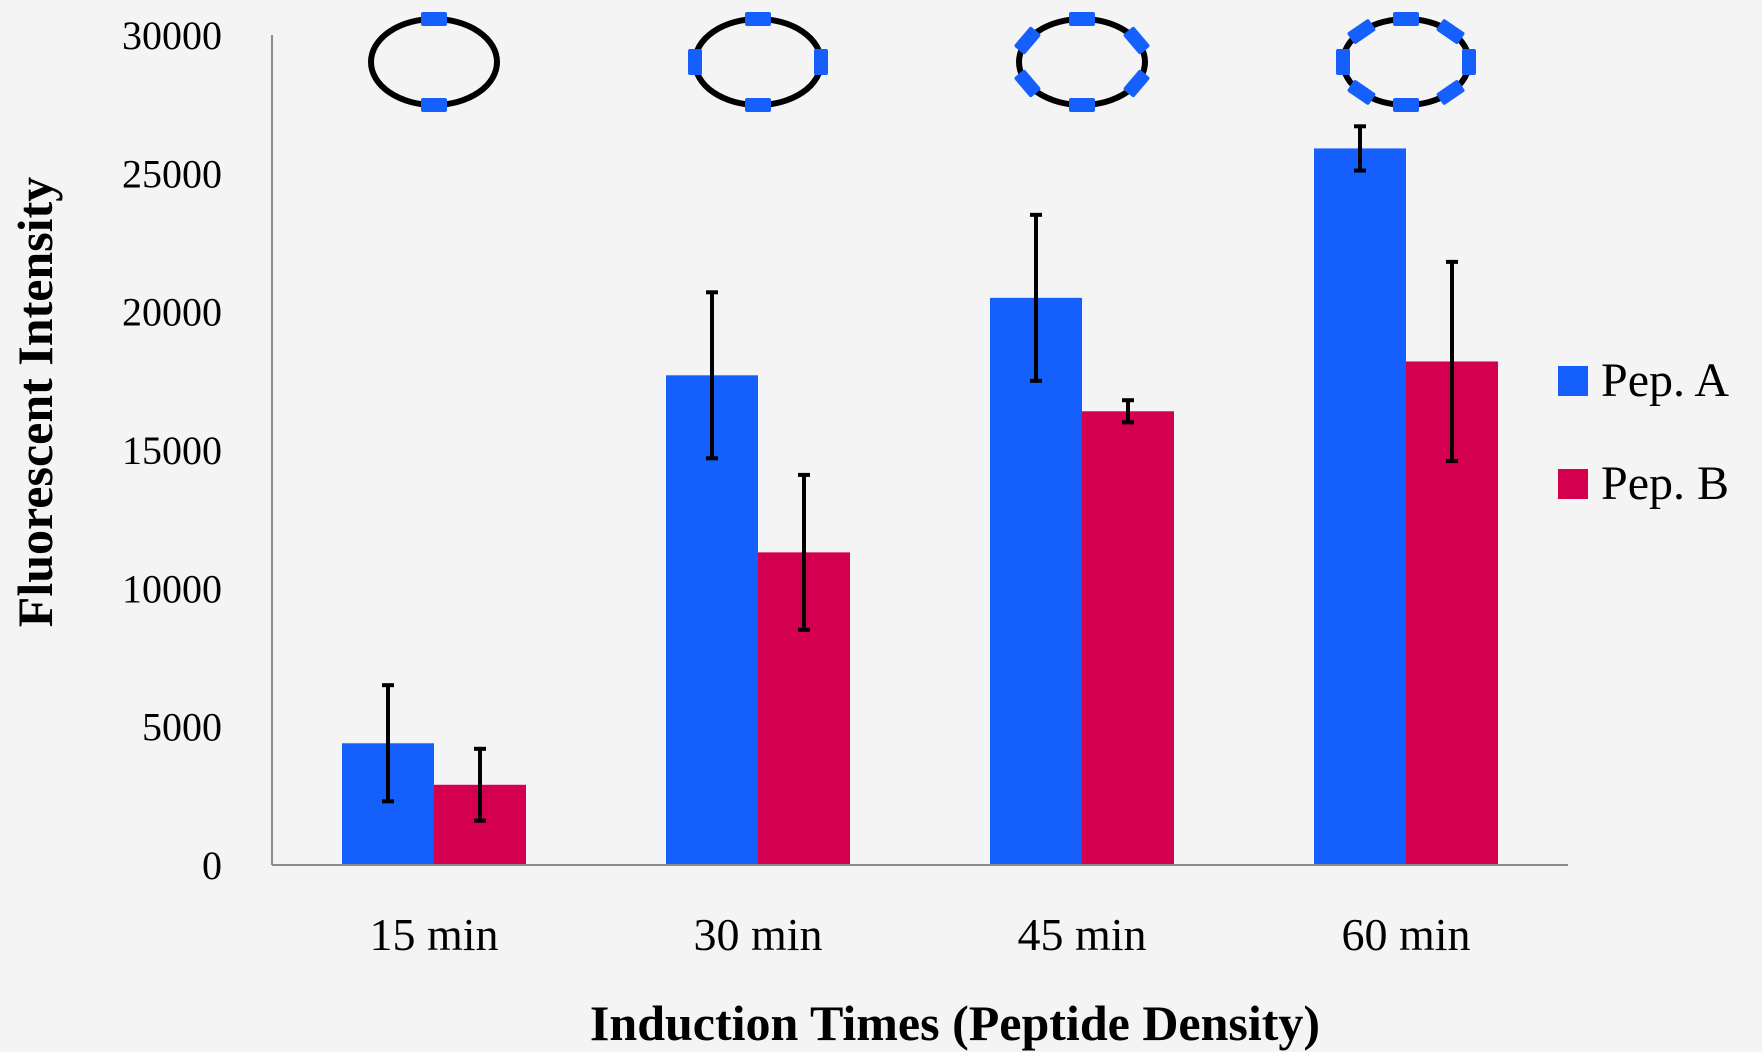 Image resolution: width=1762 pixels, height=1052 pixels. Describe the element at coordinates (212, 865) in the screenshot. I see `y-tick-label: 0` at that location.